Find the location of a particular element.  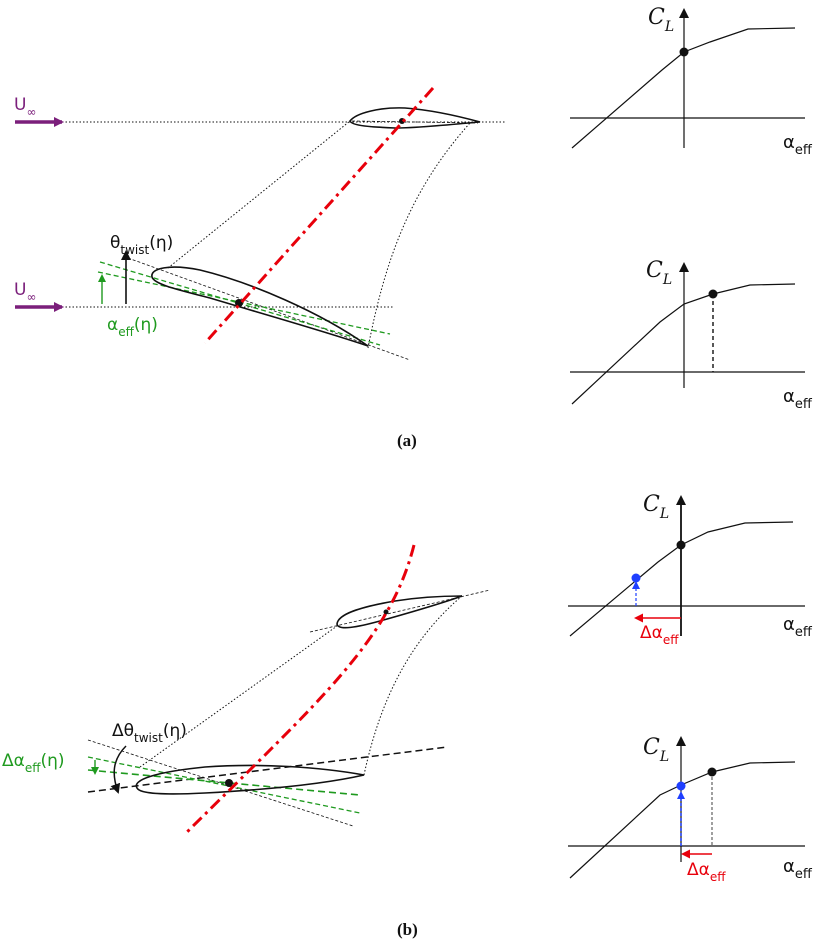

delta-alpha-symbol: Δα is located at coordinates (13, 761).